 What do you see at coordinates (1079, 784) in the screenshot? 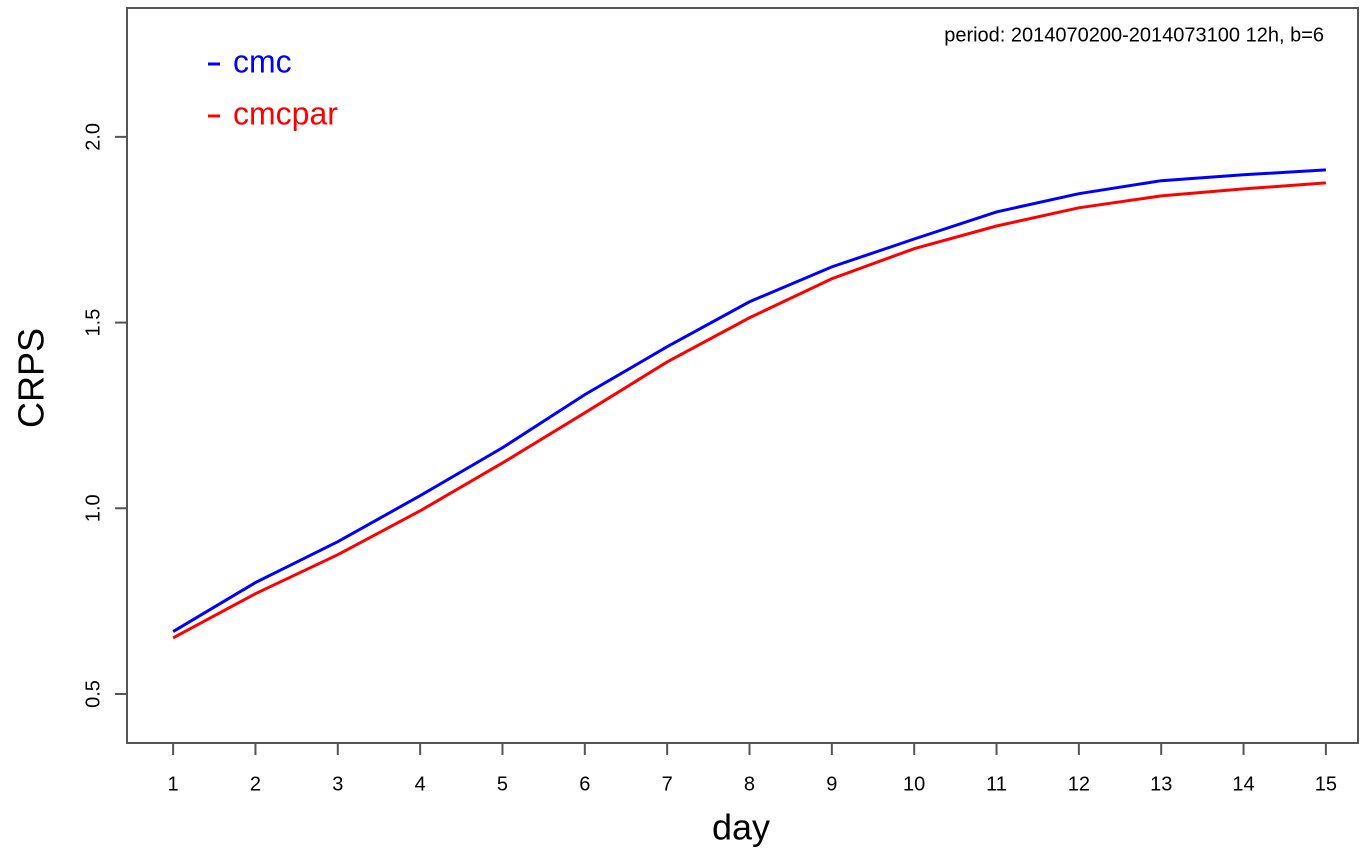
I see `x-tick-label: 12` at bounding box center [1079, 784].